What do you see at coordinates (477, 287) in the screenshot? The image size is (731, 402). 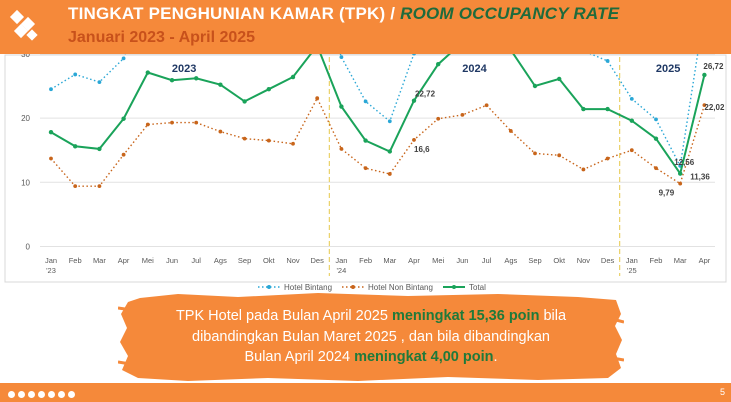 I see `legend-label-total: Total` at bounding box center [477, 287].